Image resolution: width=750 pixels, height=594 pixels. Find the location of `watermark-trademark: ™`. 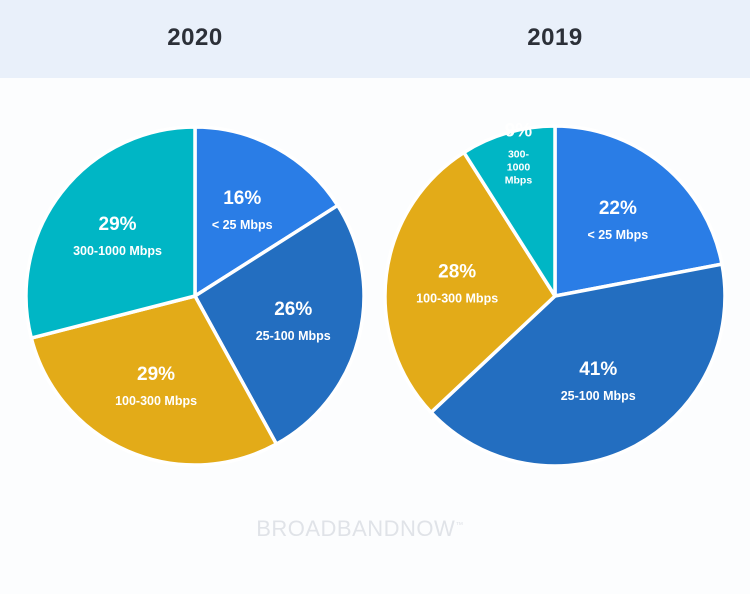

watermark-trademark: ™ is located at coordinates (459, 525).